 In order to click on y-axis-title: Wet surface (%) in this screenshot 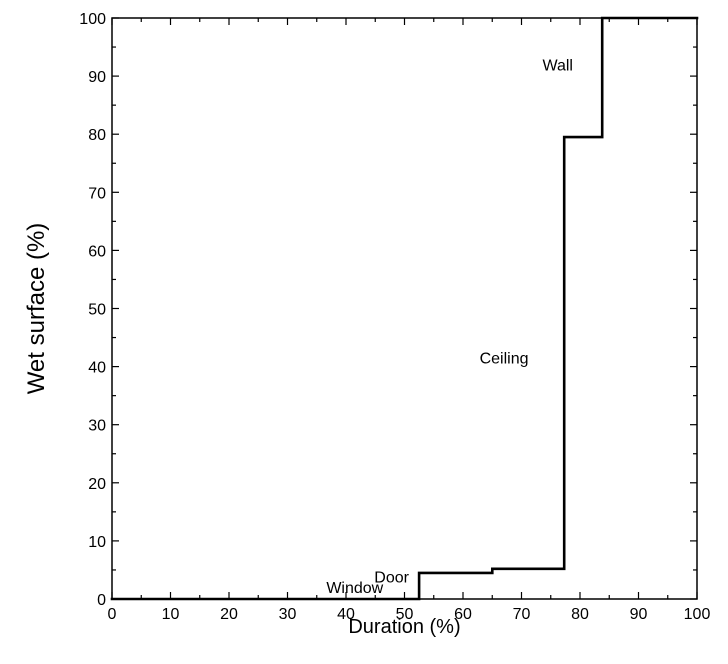, I will do `click(36, 309)`.